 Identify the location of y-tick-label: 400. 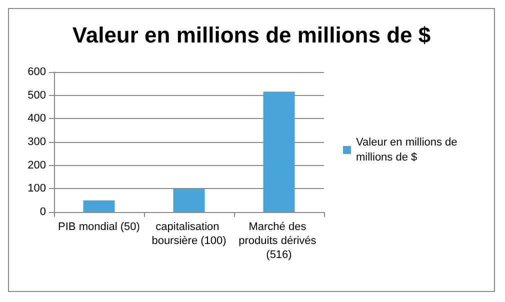
(37, 118).